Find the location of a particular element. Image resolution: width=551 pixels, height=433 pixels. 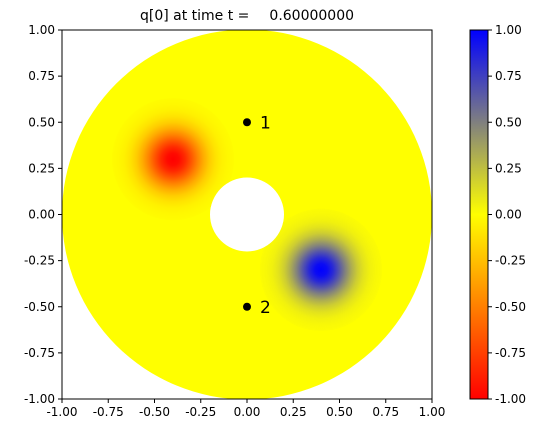

chart-title: q[0] at time t = 0.60000000 is located at coordinates (247, 16).